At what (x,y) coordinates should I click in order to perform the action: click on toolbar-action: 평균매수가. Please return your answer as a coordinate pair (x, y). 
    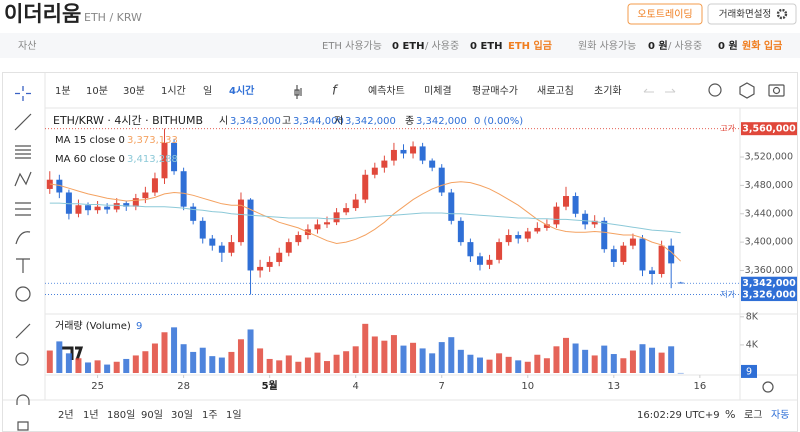
    Looking at the image, I should click on (495, 91).